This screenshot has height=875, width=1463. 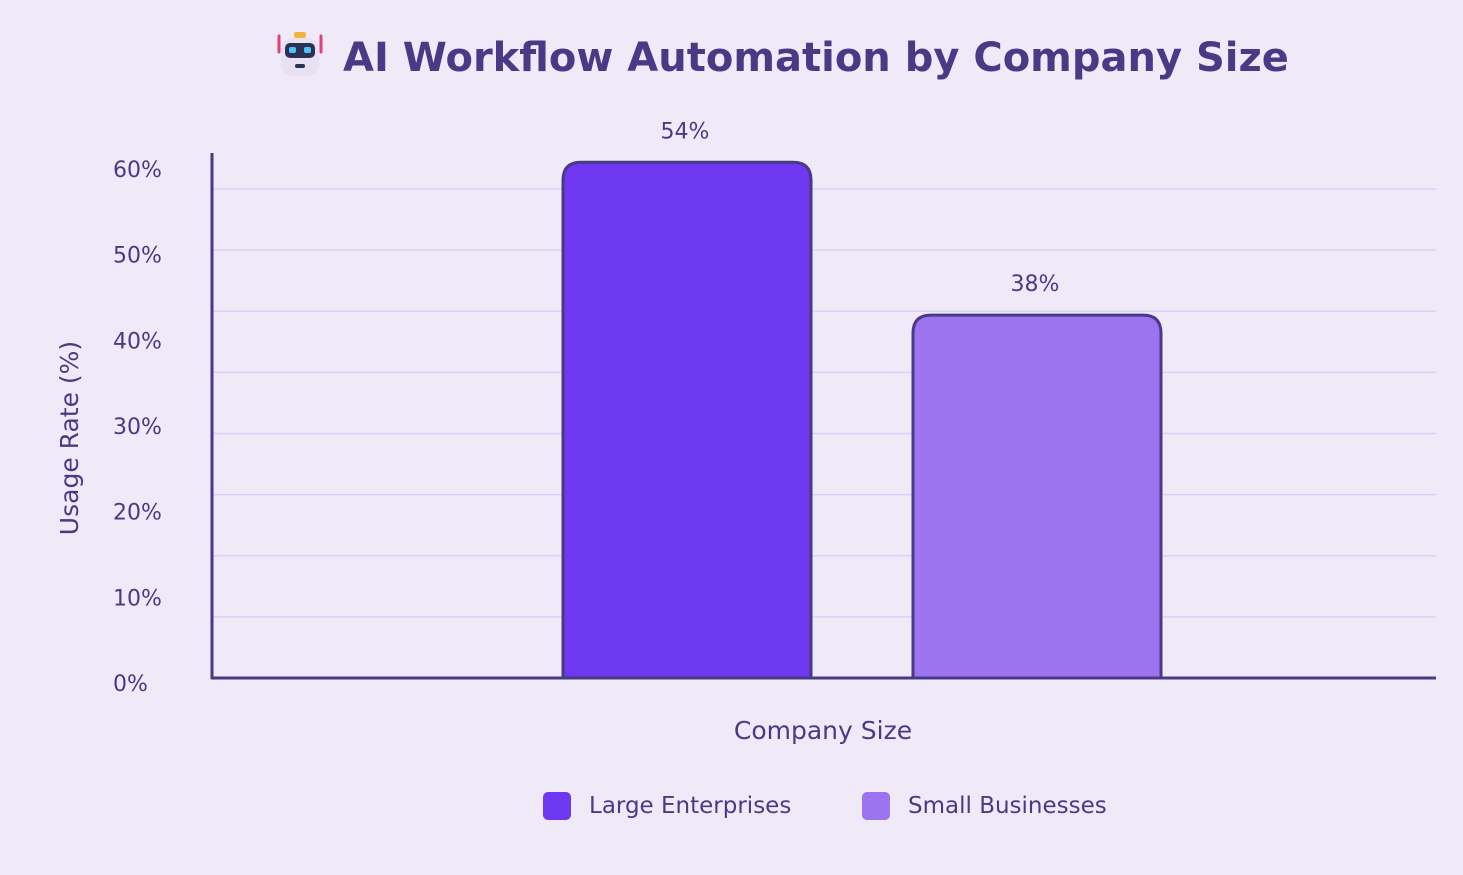 I want to click on chart-title: AI Workflow Automation by Company Size, so click(x=783, y=56).